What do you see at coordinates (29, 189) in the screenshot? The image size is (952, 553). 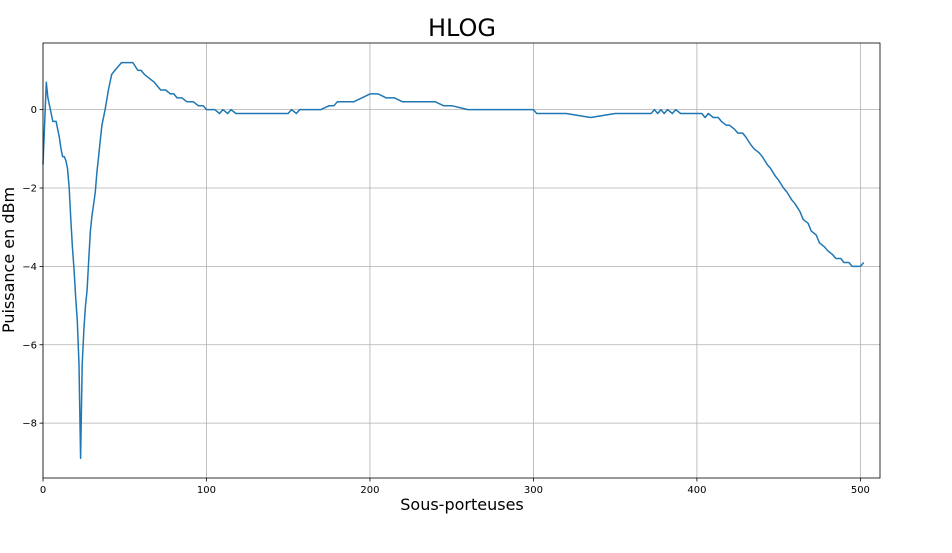 I see `y-tick-label: −2` at bounding box center [29, 189].